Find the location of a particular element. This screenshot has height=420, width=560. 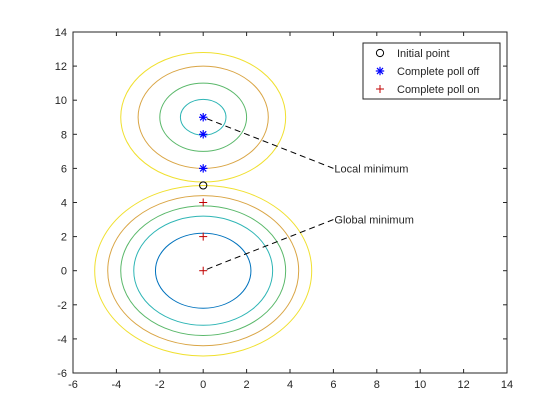

x-tick-label-7: 8 is located at coordinates (377, 385).